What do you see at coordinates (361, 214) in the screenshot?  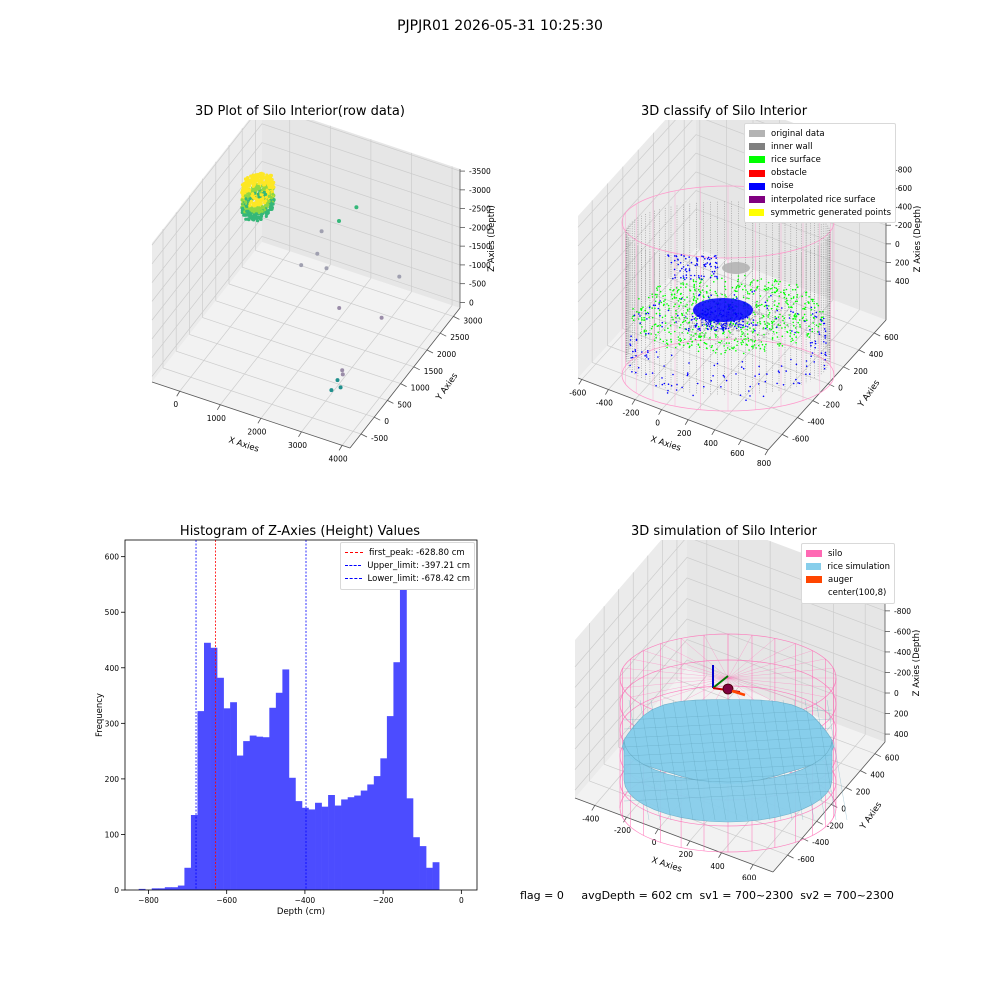 I see `back-right-pane` at bounding box center [361, 214].